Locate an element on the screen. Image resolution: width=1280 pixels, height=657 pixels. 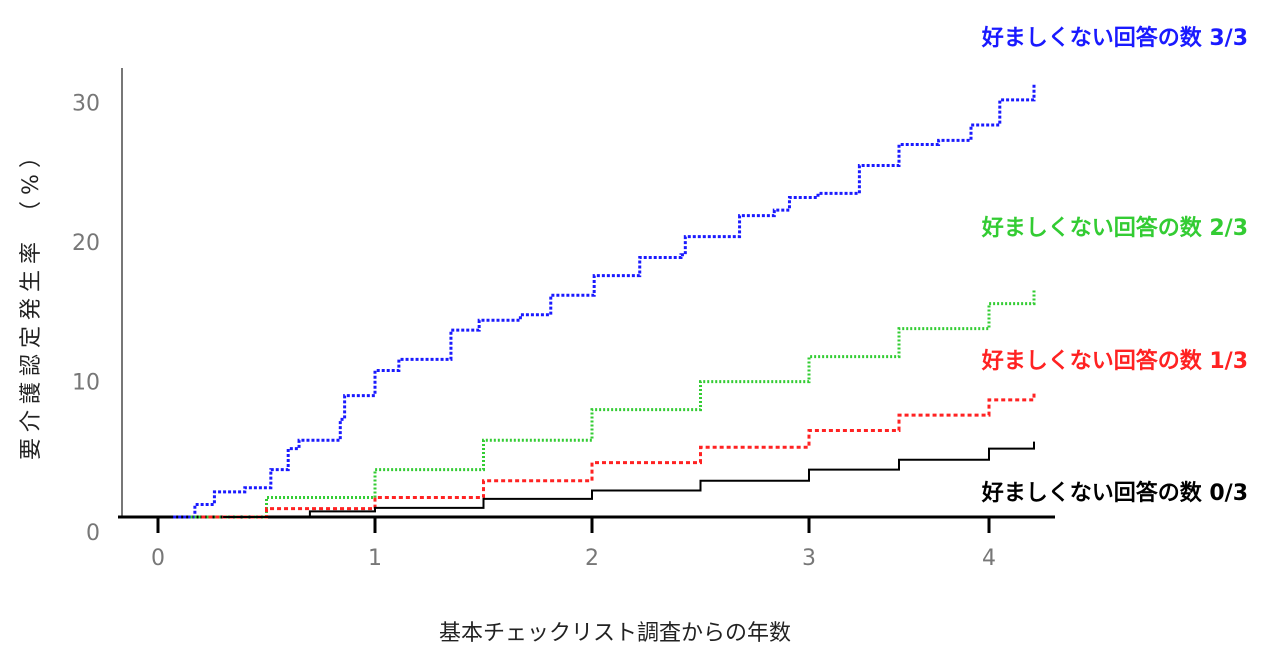
series-label-1: 好ましくない回答の数 2/3 is located at coordinates (1114, 228).